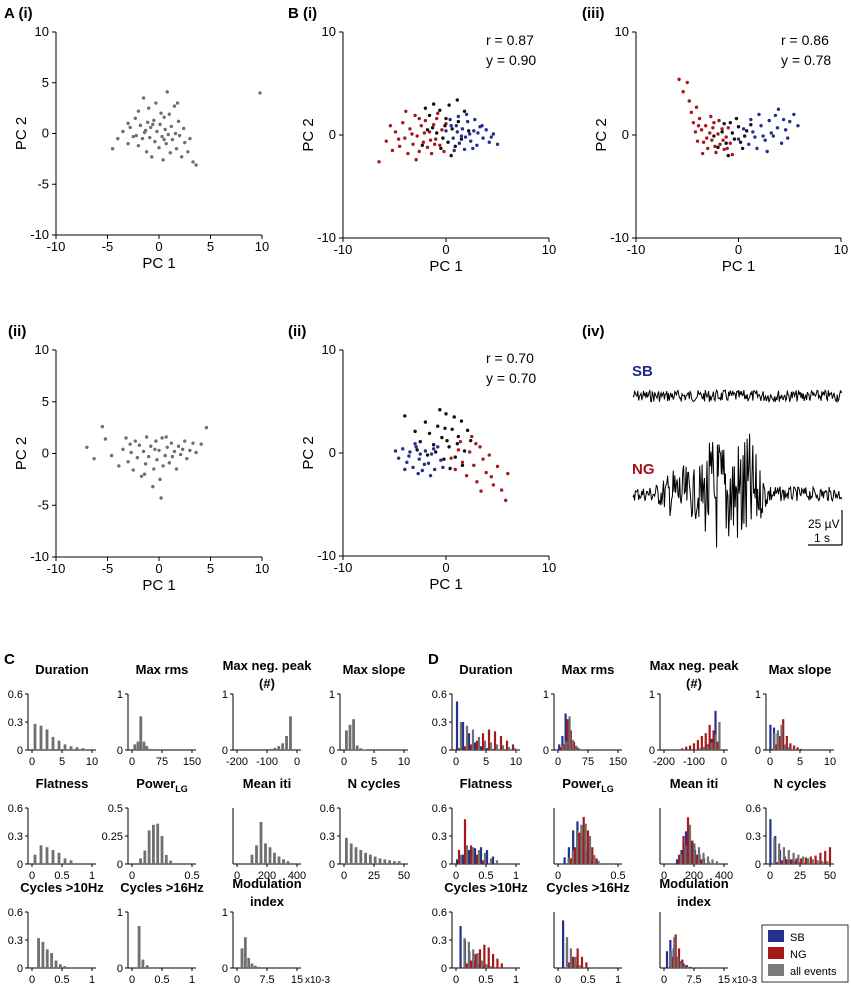 The height and width of the screenshot is (1004, 851). What do you see at coordinates (607, 789) in the screenshot?
I see `histogram-title-subscript: LG` at bounding box center [607, 789].